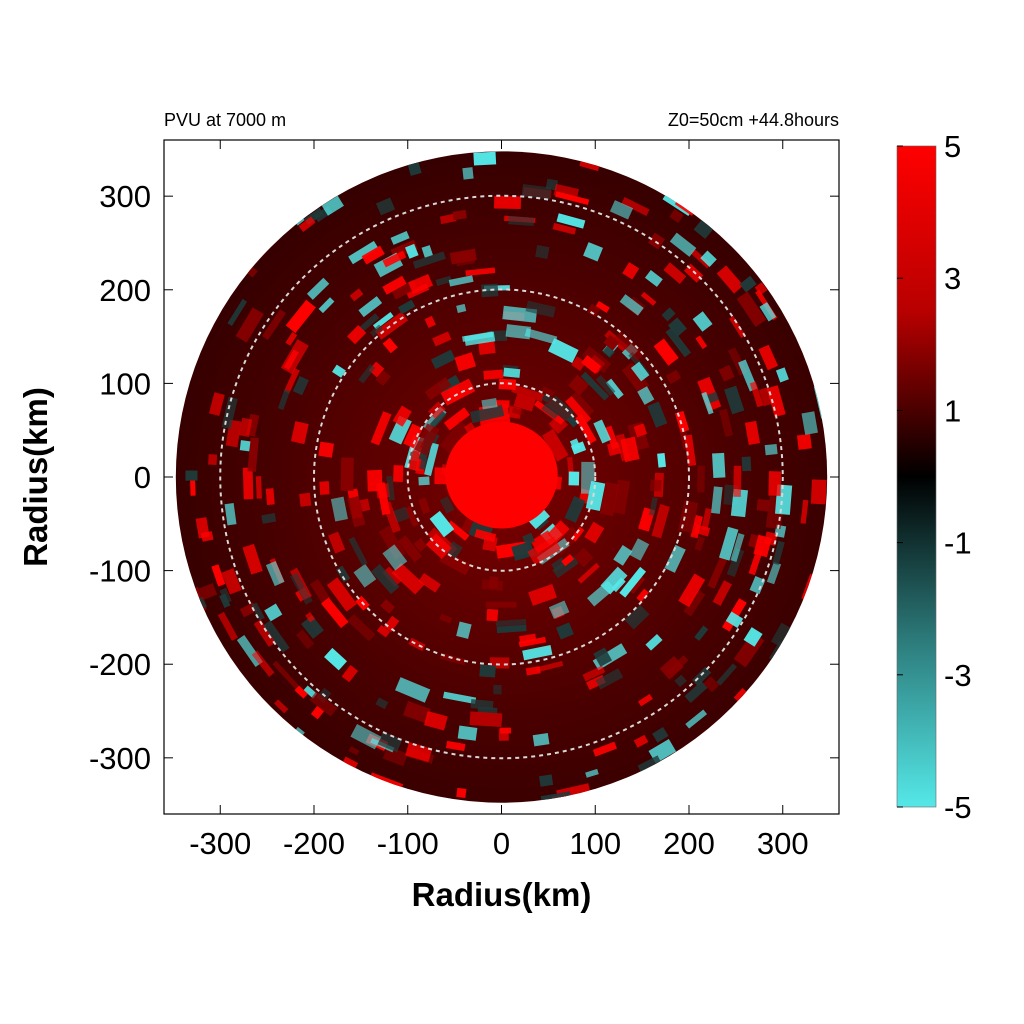 This screenshot has height=1024, width=1024. Describe the element at coordinates (120, 664) in the screenshot. I see `y-tick-label: -200` at that location.